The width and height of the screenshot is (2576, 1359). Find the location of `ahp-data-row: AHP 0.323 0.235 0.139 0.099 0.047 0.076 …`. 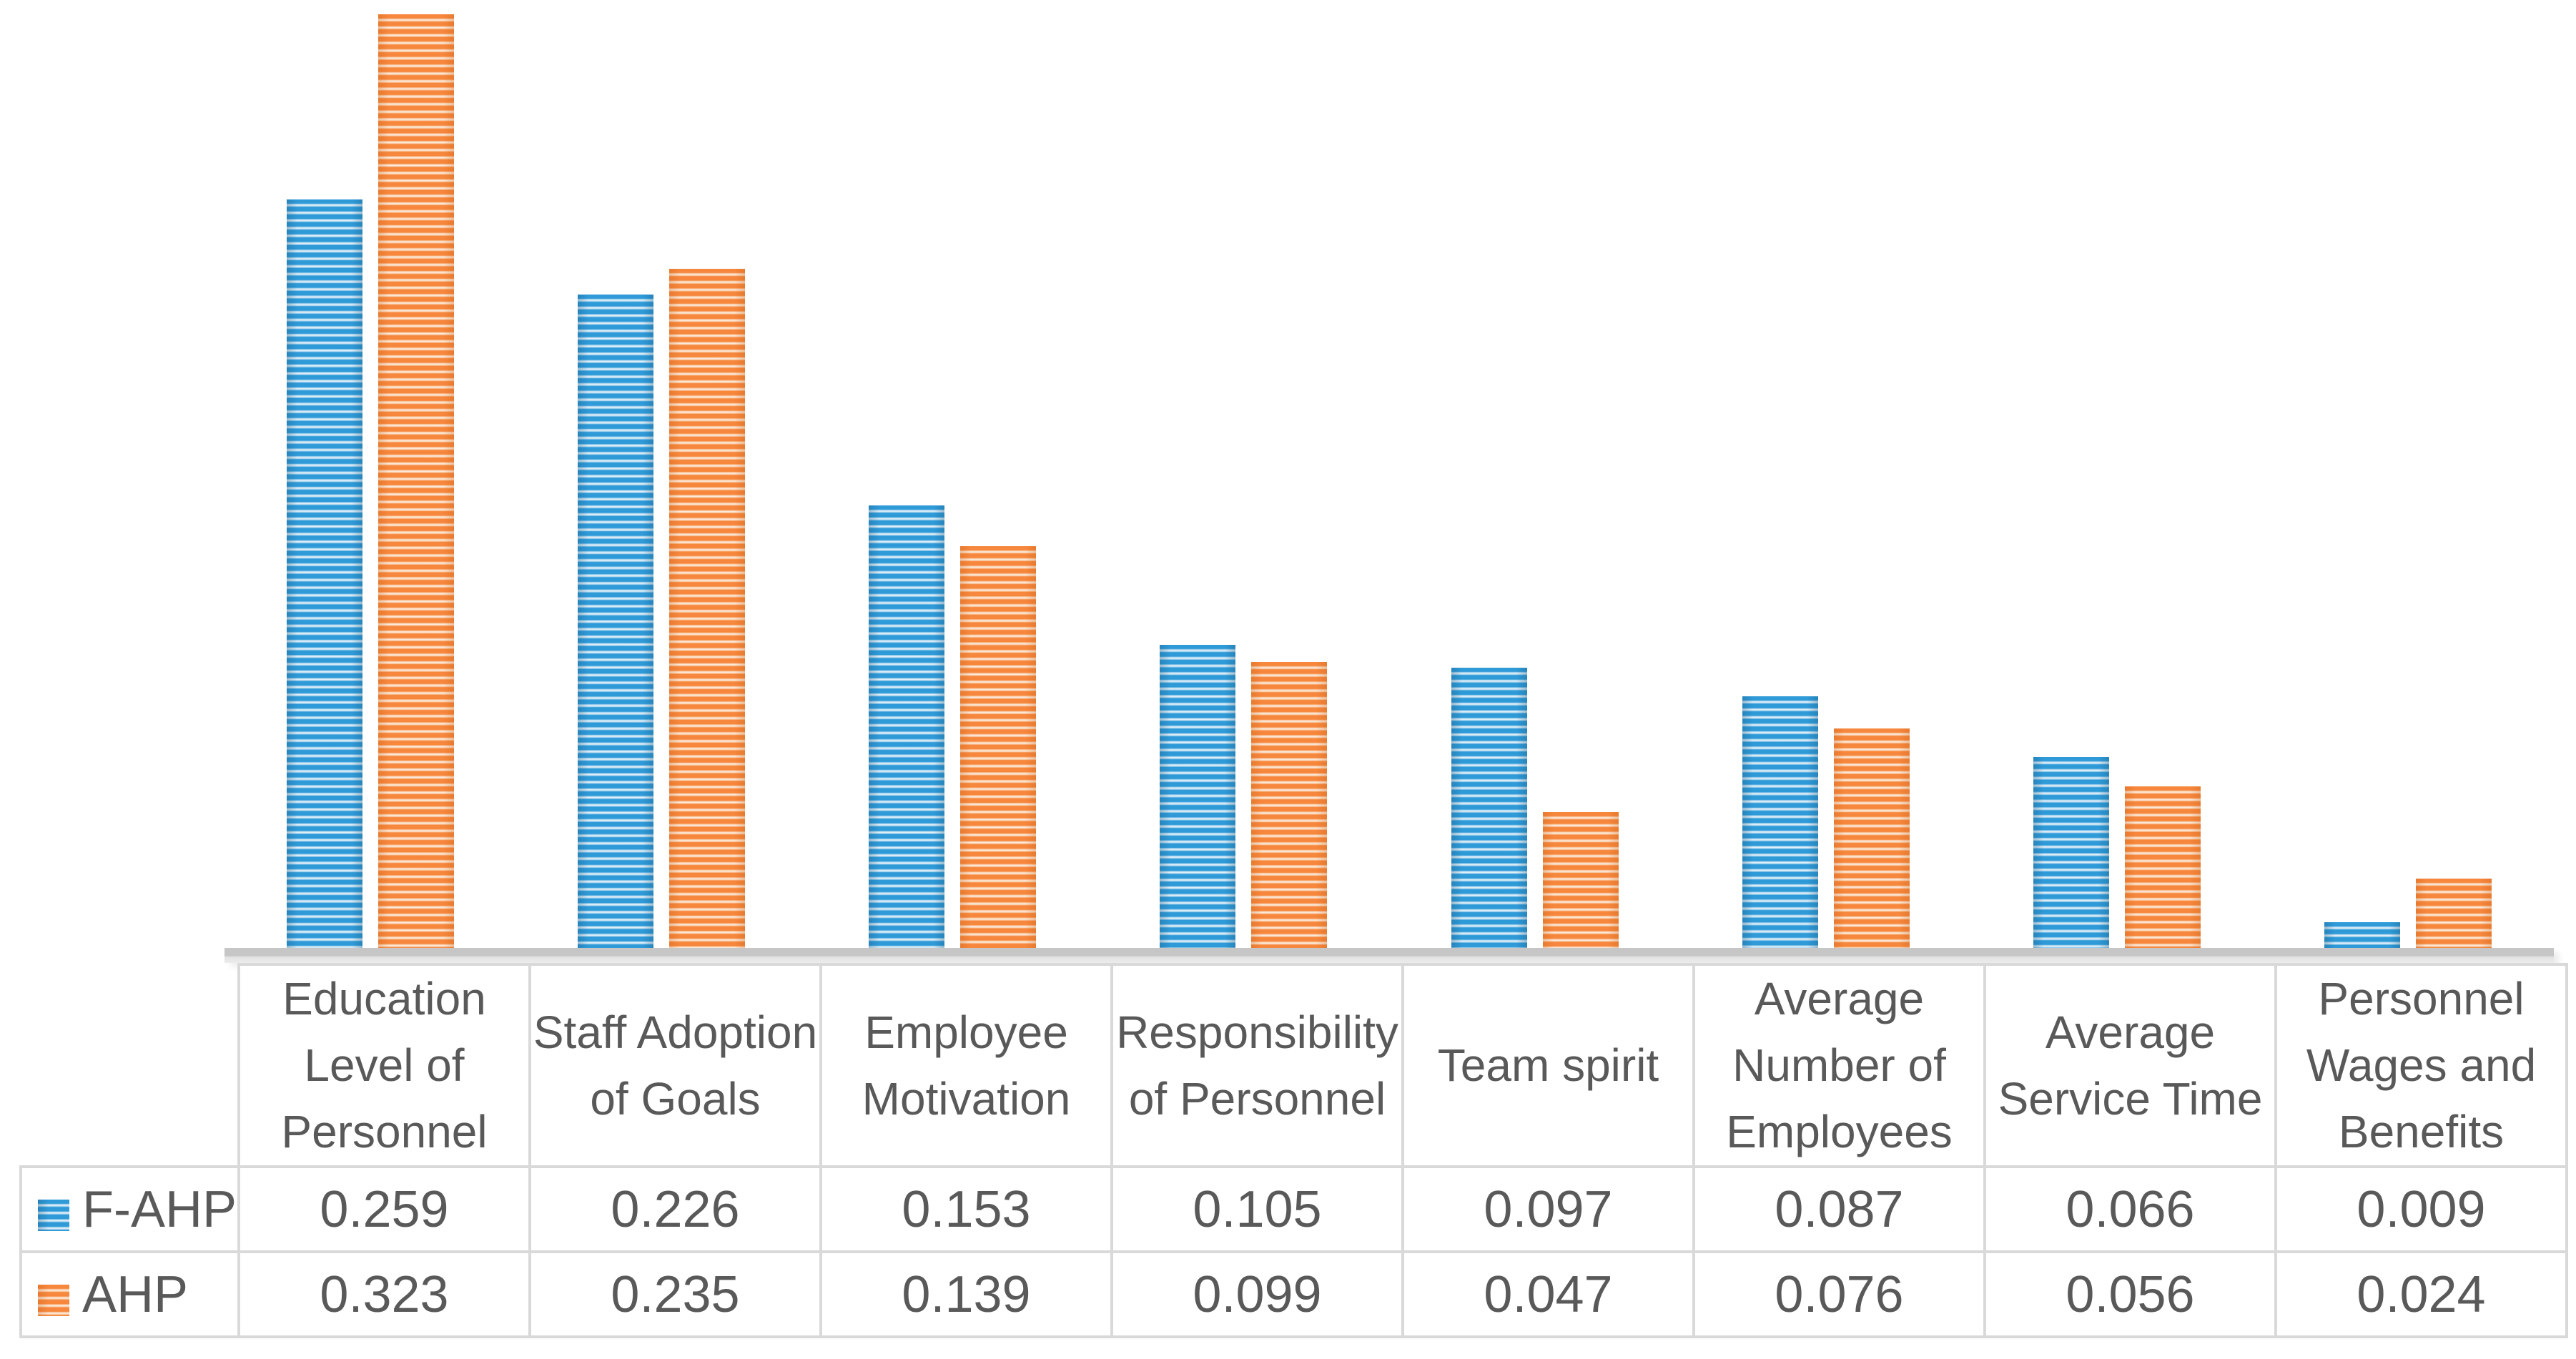

ahp-data-row: AHP 0.323 0.235 0.139 0.099 0.047 0.076 … is located at coordinates (1293, 1294).